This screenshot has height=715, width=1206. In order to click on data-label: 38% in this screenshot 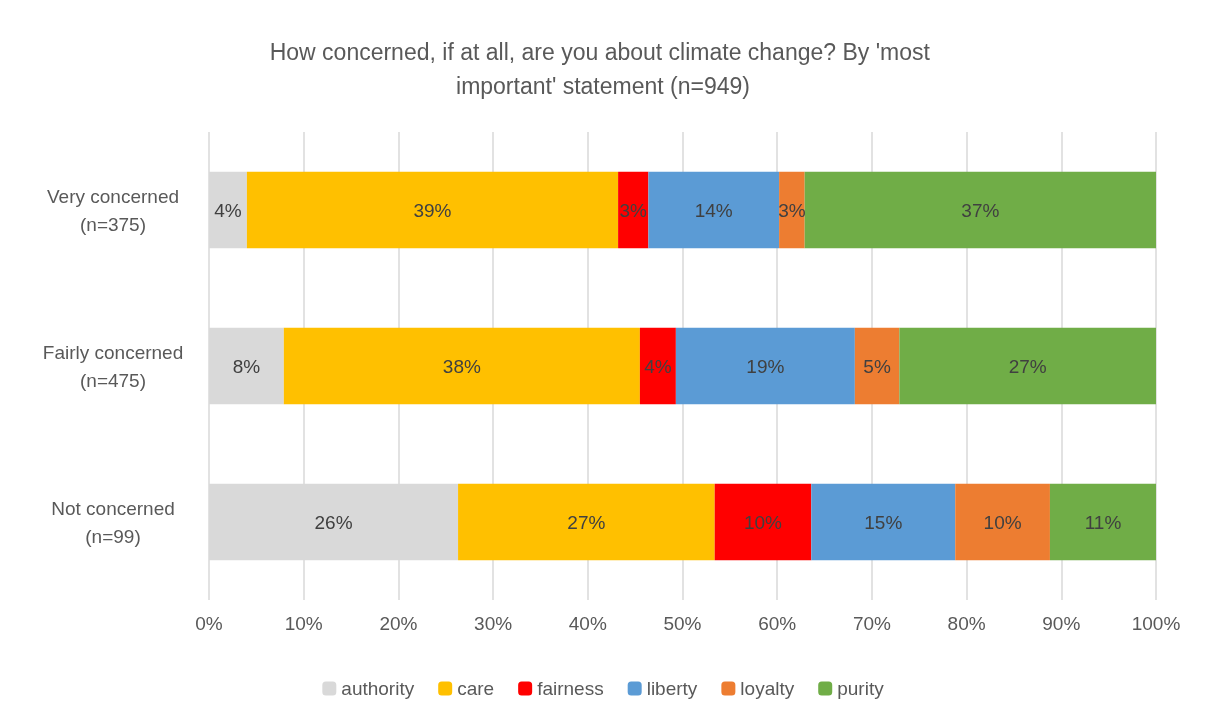, I will do `click(461, 366)`.